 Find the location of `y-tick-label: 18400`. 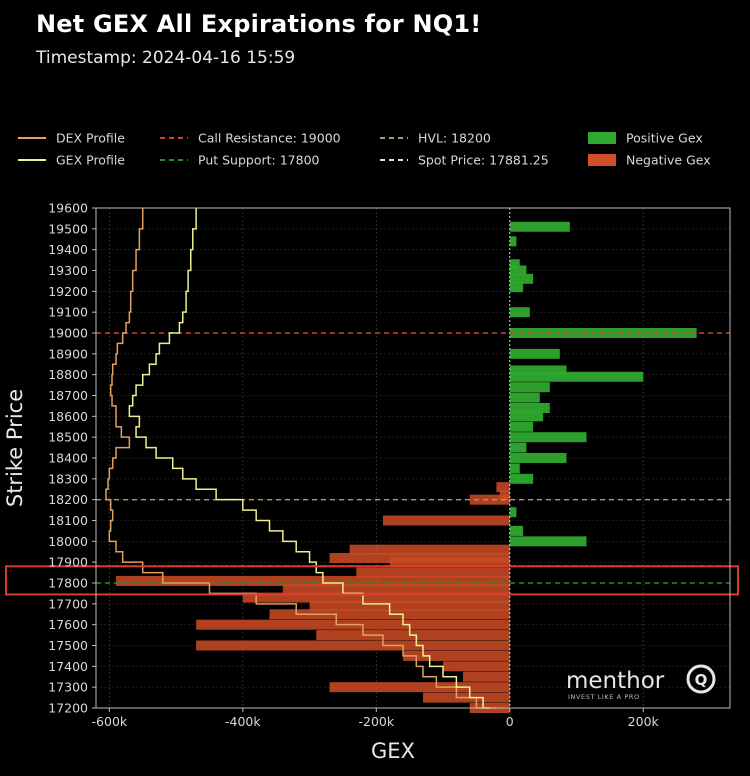

y-tick-label: 18400 is located at coordinates (68, 458).